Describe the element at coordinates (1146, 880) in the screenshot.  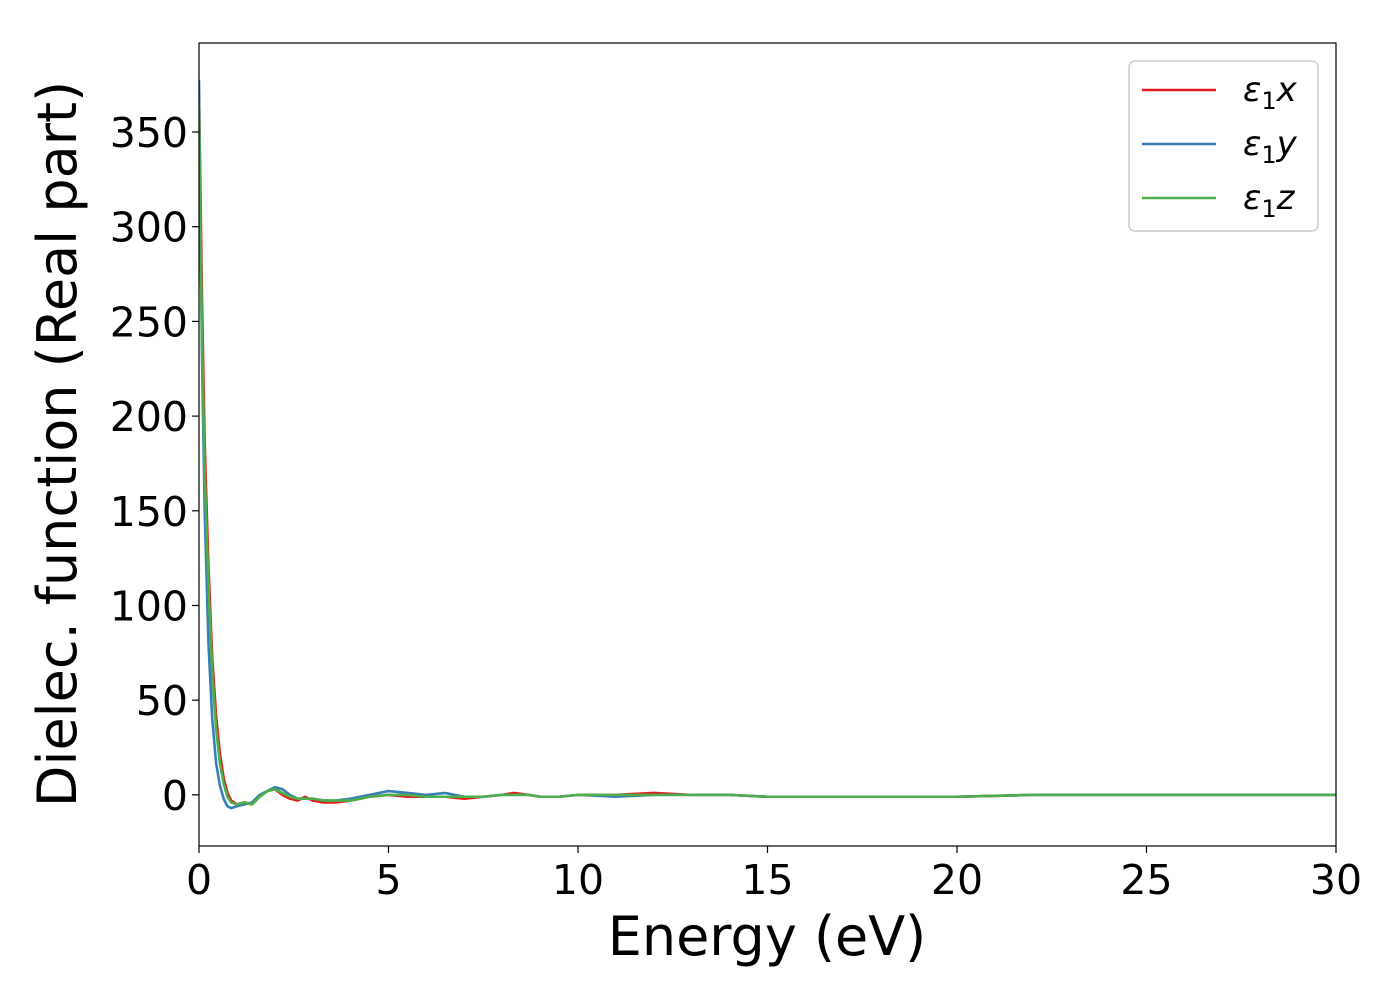
I see `x-tick-label: 25` at that location.